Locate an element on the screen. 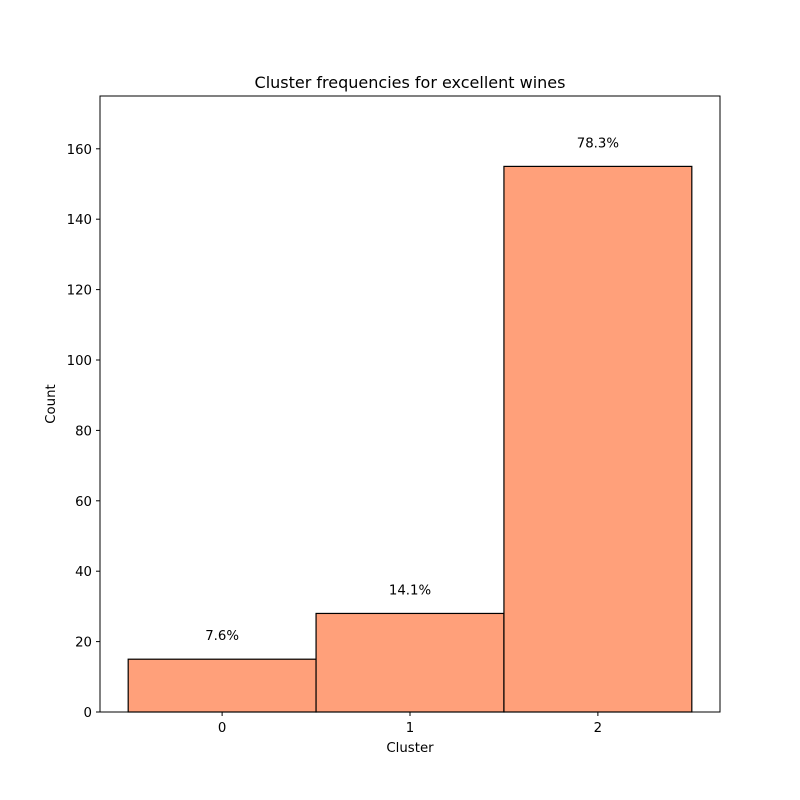 This screenshot has height=800, width=800. y-axis-label: Count is located at coordinates (51, 404).